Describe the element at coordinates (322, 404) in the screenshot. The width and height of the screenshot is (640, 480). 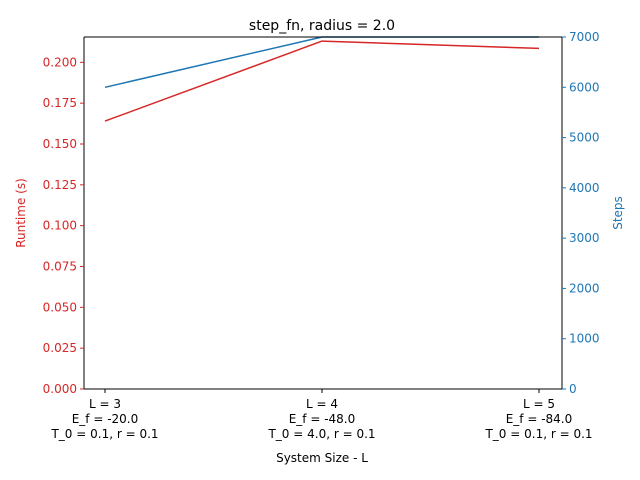
I see `x-tick-label-line: L = 4` at that location.